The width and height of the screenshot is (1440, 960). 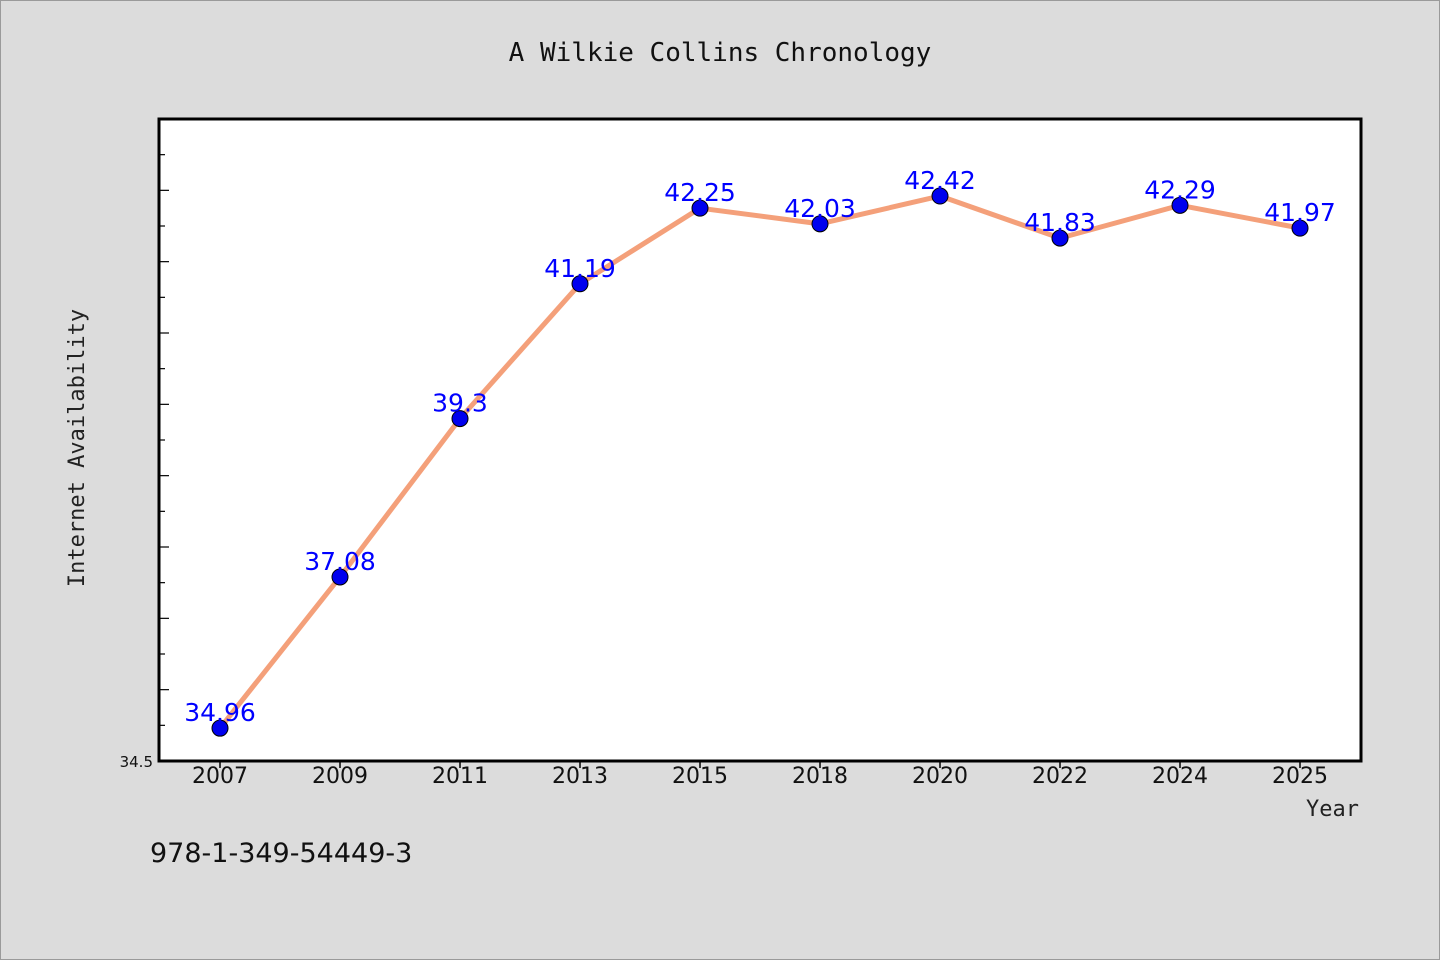 I want to click on data-label: 42.42, so click(x=940, y=180).